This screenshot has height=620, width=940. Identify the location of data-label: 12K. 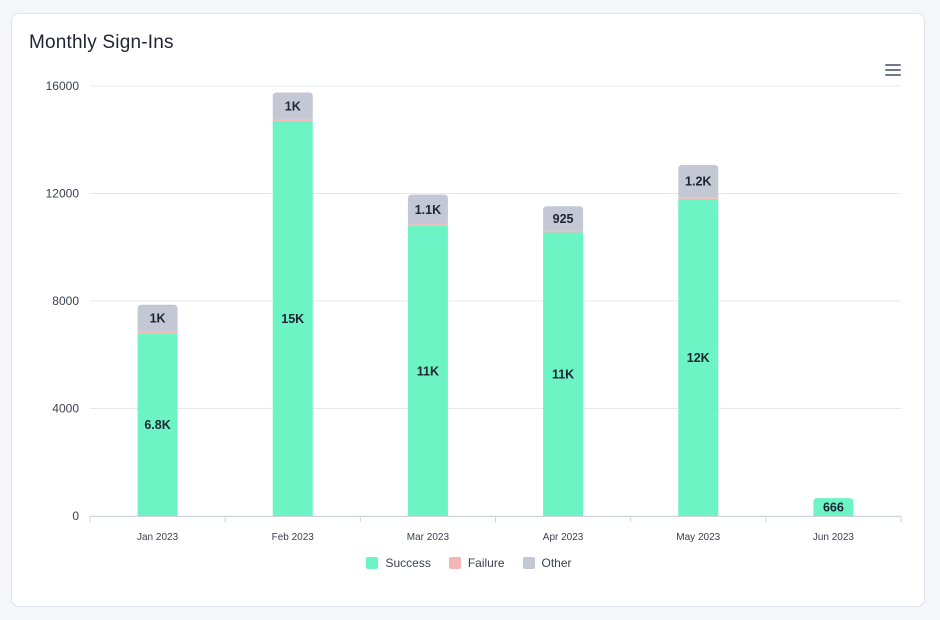
(698, 358).